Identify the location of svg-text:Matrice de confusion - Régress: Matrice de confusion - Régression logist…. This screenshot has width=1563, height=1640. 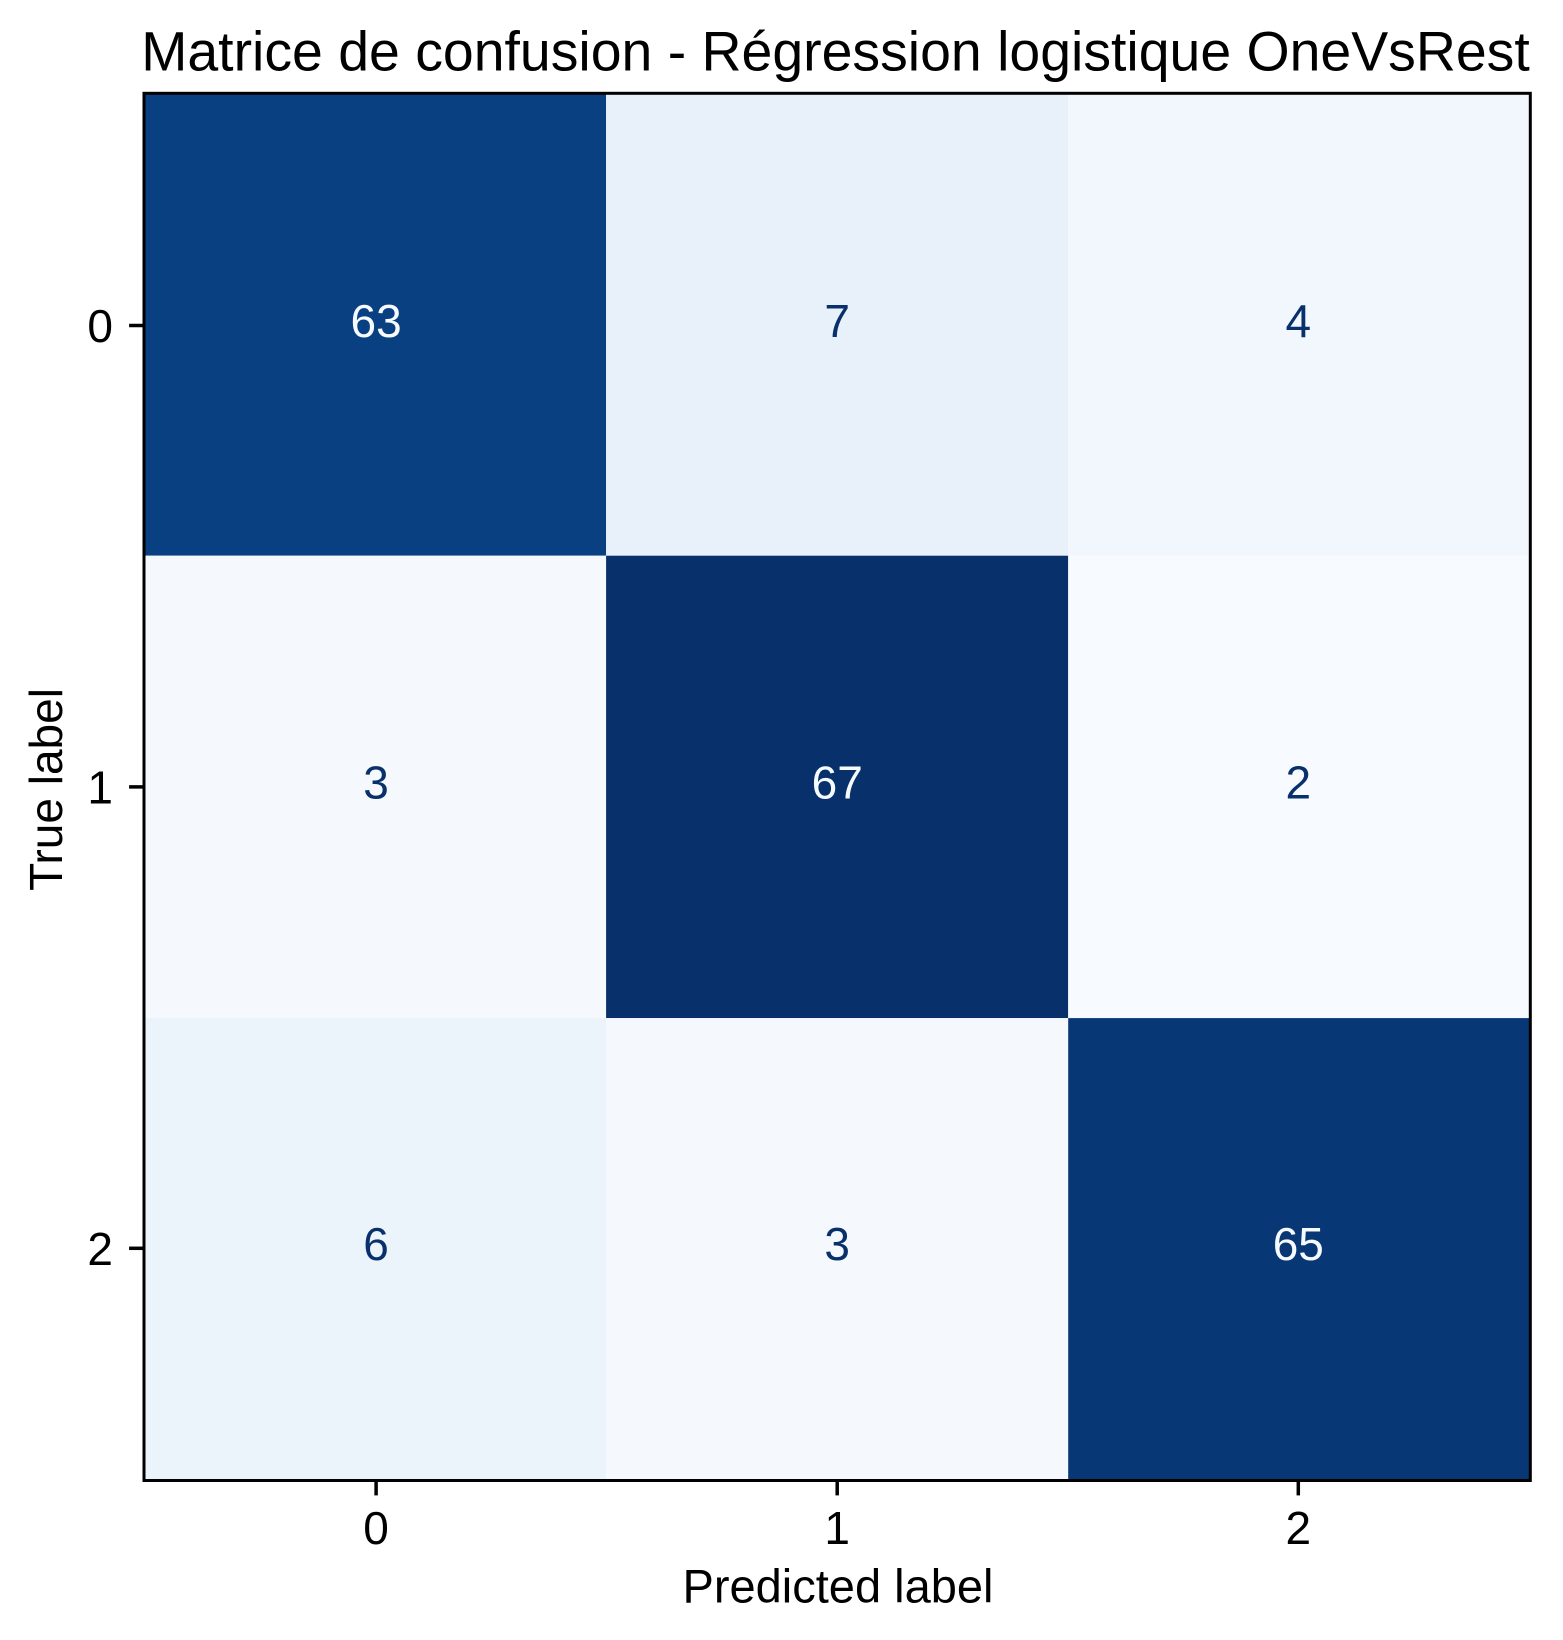
(835, 52).